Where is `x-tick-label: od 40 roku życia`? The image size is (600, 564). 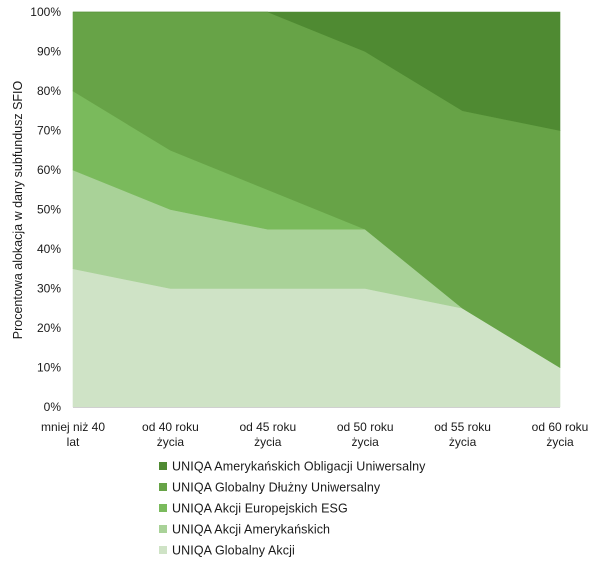 x-tick-label: od 40 roku życia is located at coordinates (170, 434).